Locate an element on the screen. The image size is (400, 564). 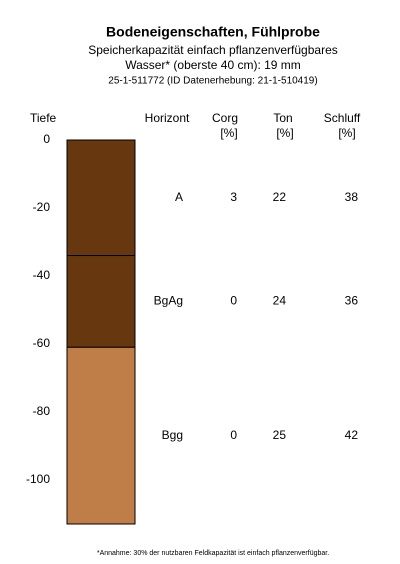
ton-value: 24 is located at coordinates (280, 301).